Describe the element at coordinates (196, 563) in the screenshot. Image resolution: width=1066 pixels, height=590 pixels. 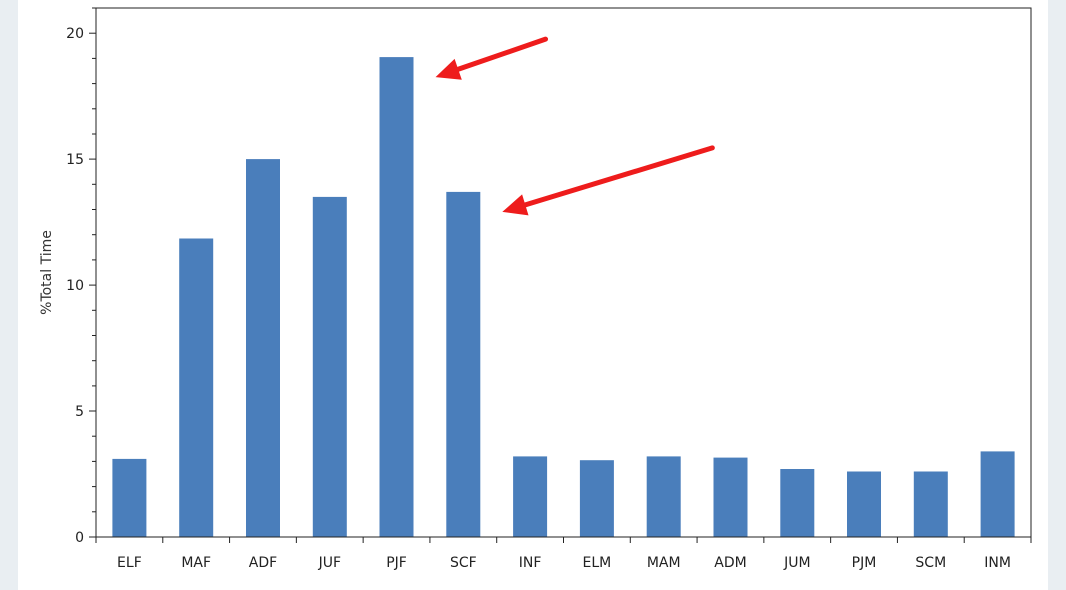
I see `x-tick-label-maf: MAF` at that location.